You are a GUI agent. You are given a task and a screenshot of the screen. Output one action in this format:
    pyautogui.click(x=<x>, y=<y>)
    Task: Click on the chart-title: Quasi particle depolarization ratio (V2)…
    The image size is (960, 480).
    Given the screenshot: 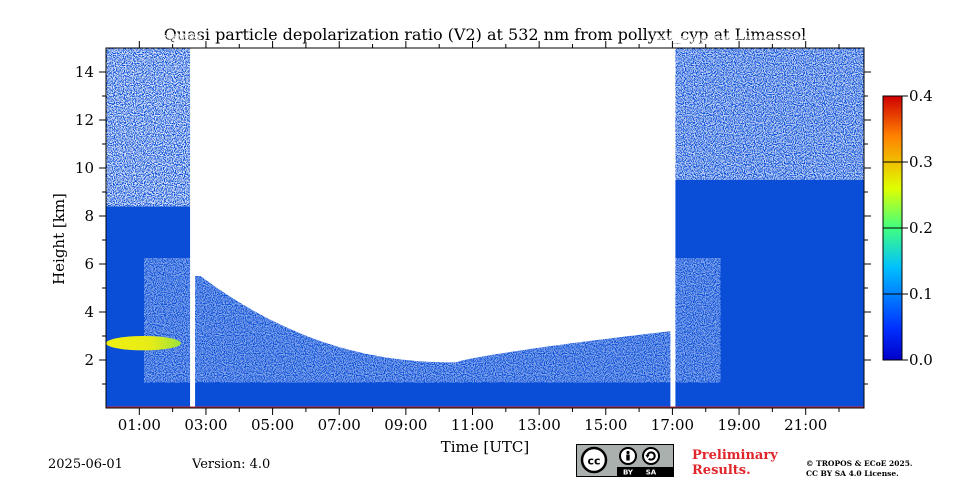 What is the action you would take?
    pyautogui.click(x=485, y=34)
    